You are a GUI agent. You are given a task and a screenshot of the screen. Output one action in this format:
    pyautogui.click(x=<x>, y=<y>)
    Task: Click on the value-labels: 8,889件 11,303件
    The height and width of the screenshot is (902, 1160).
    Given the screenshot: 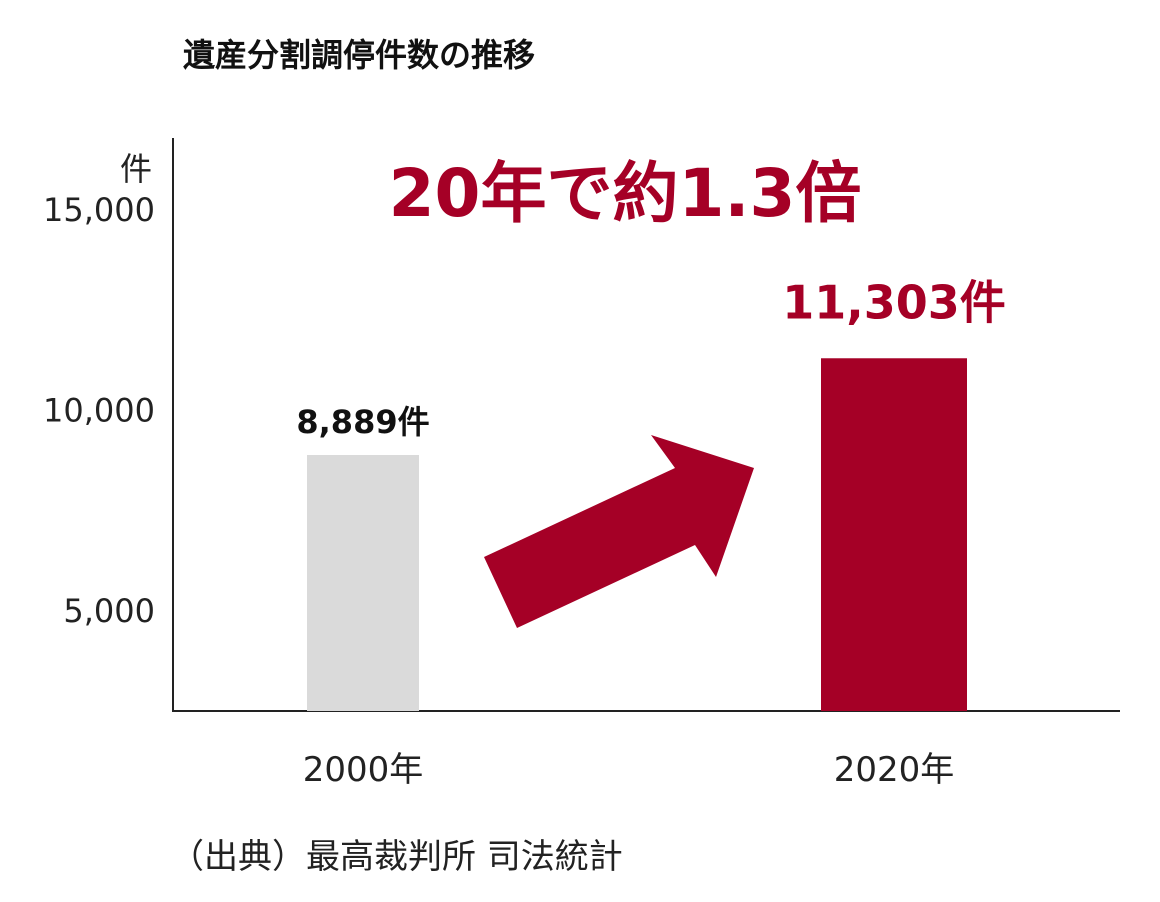 What is the action you would take?
    pyautogui.click(x=650, y=358)
    